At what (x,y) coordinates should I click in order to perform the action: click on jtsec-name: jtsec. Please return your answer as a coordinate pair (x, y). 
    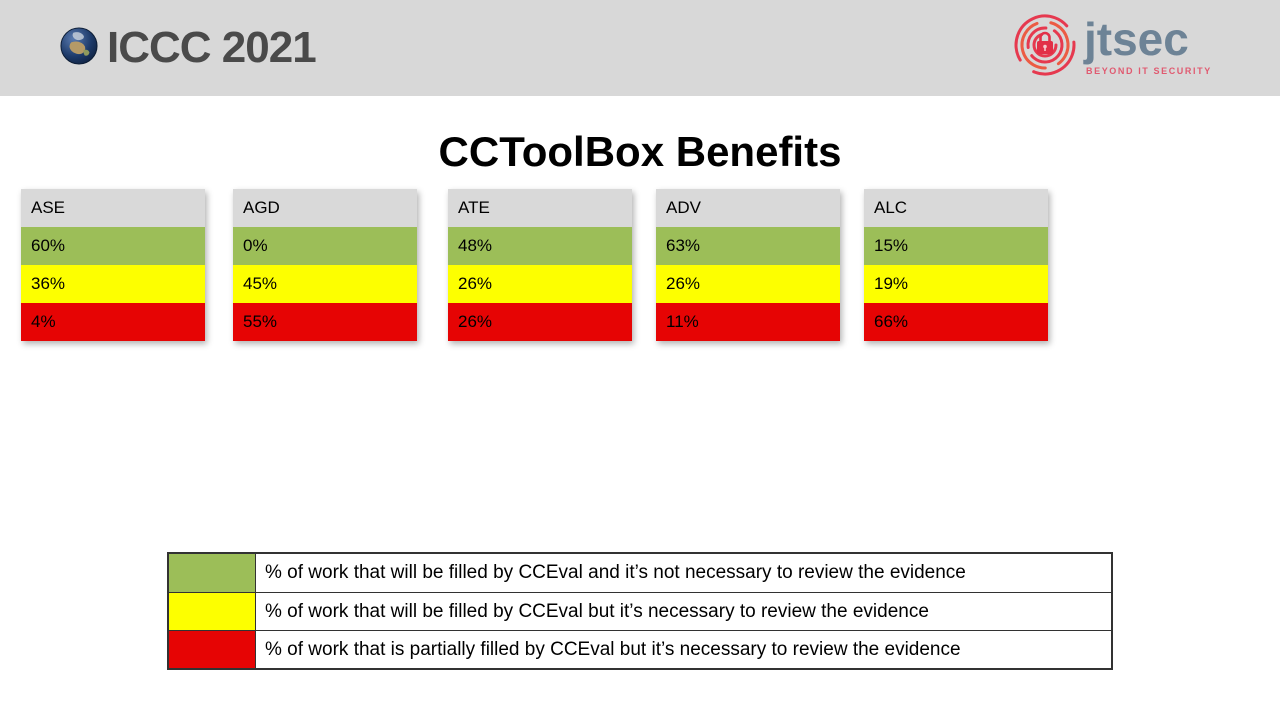
    Looking at the image, I should click on (1136, 39).